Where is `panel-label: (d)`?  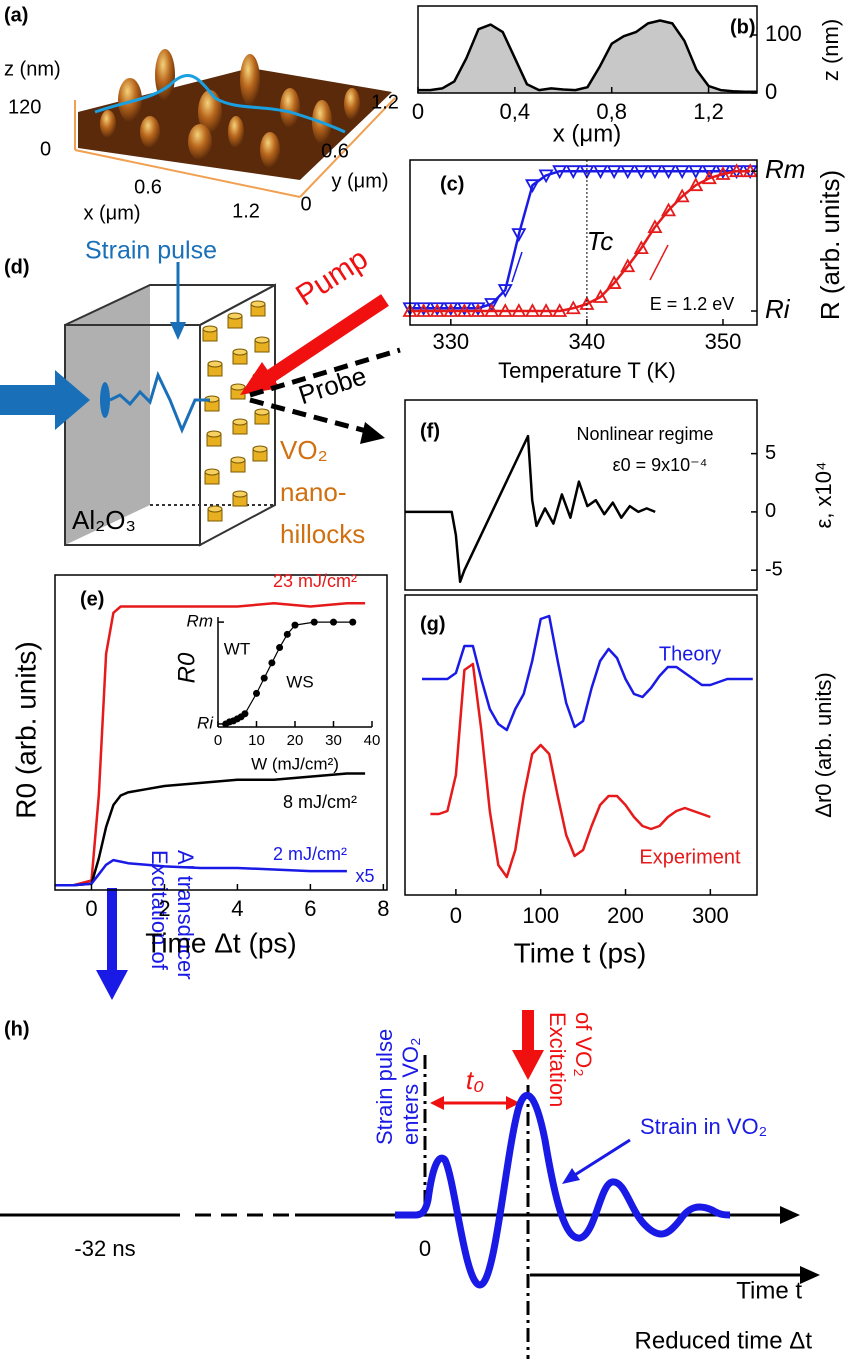
panel-label: (d) is located at coordinates (17, 267).